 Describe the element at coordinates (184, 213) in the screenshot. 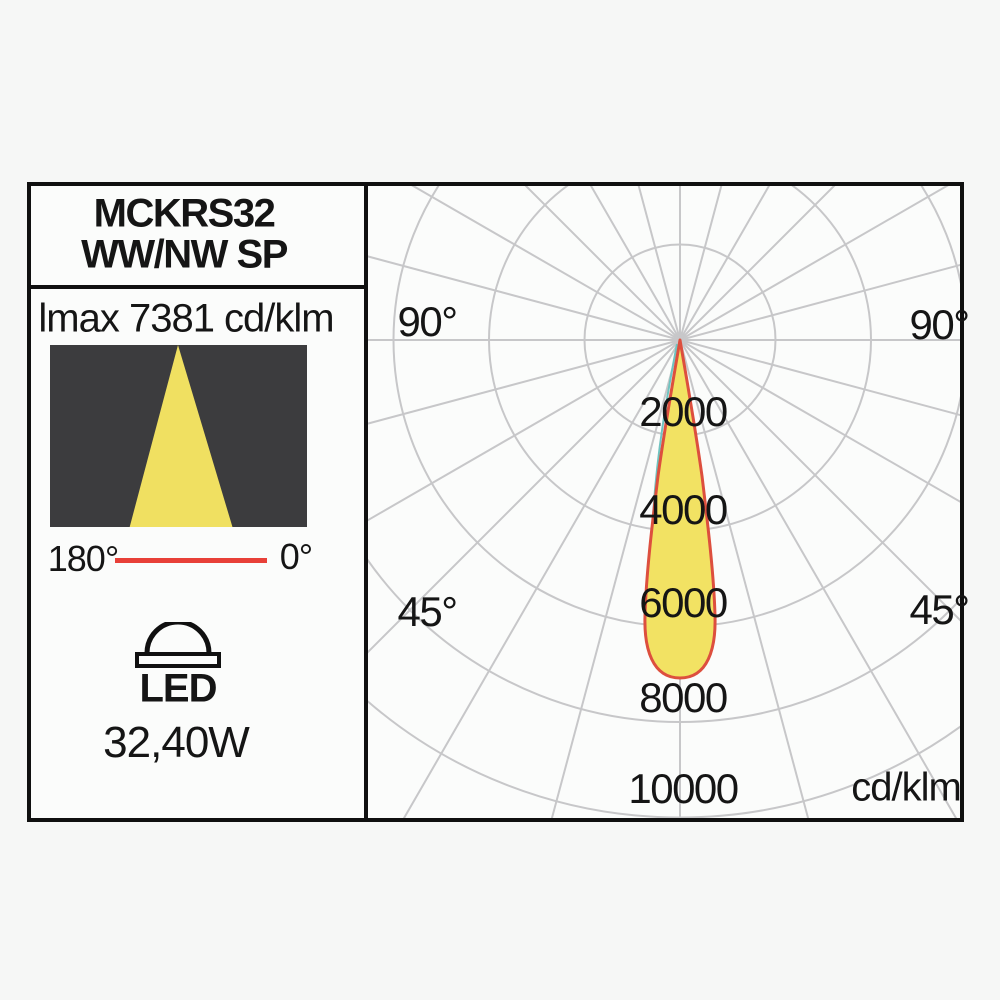

I see `product-code: MCKRS32` at that location.